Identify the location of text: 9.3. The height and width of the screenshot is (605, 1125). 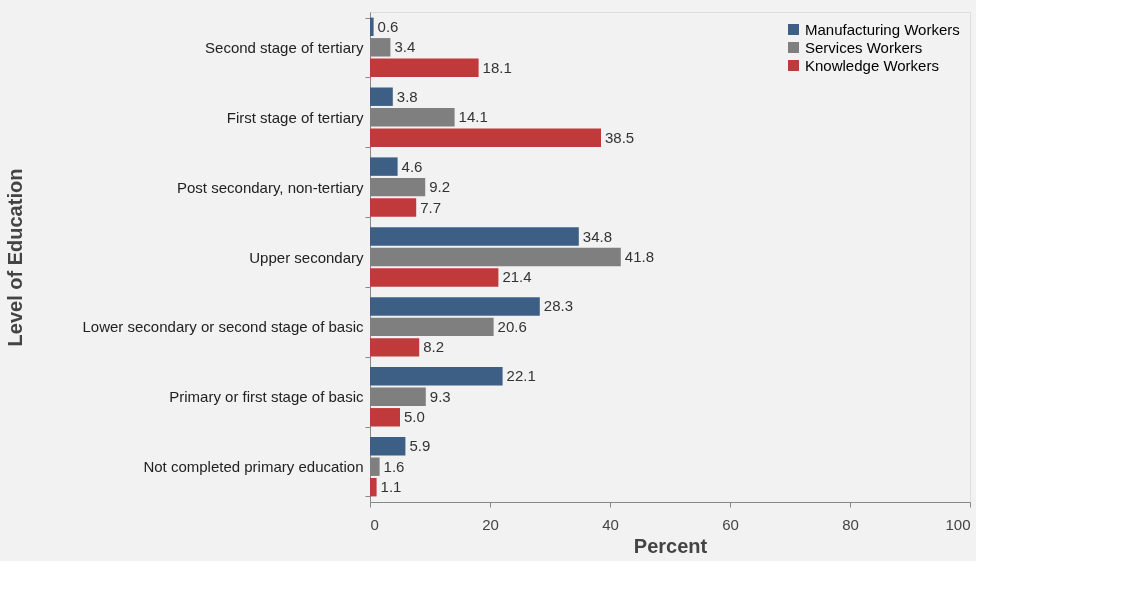
(440, 396).